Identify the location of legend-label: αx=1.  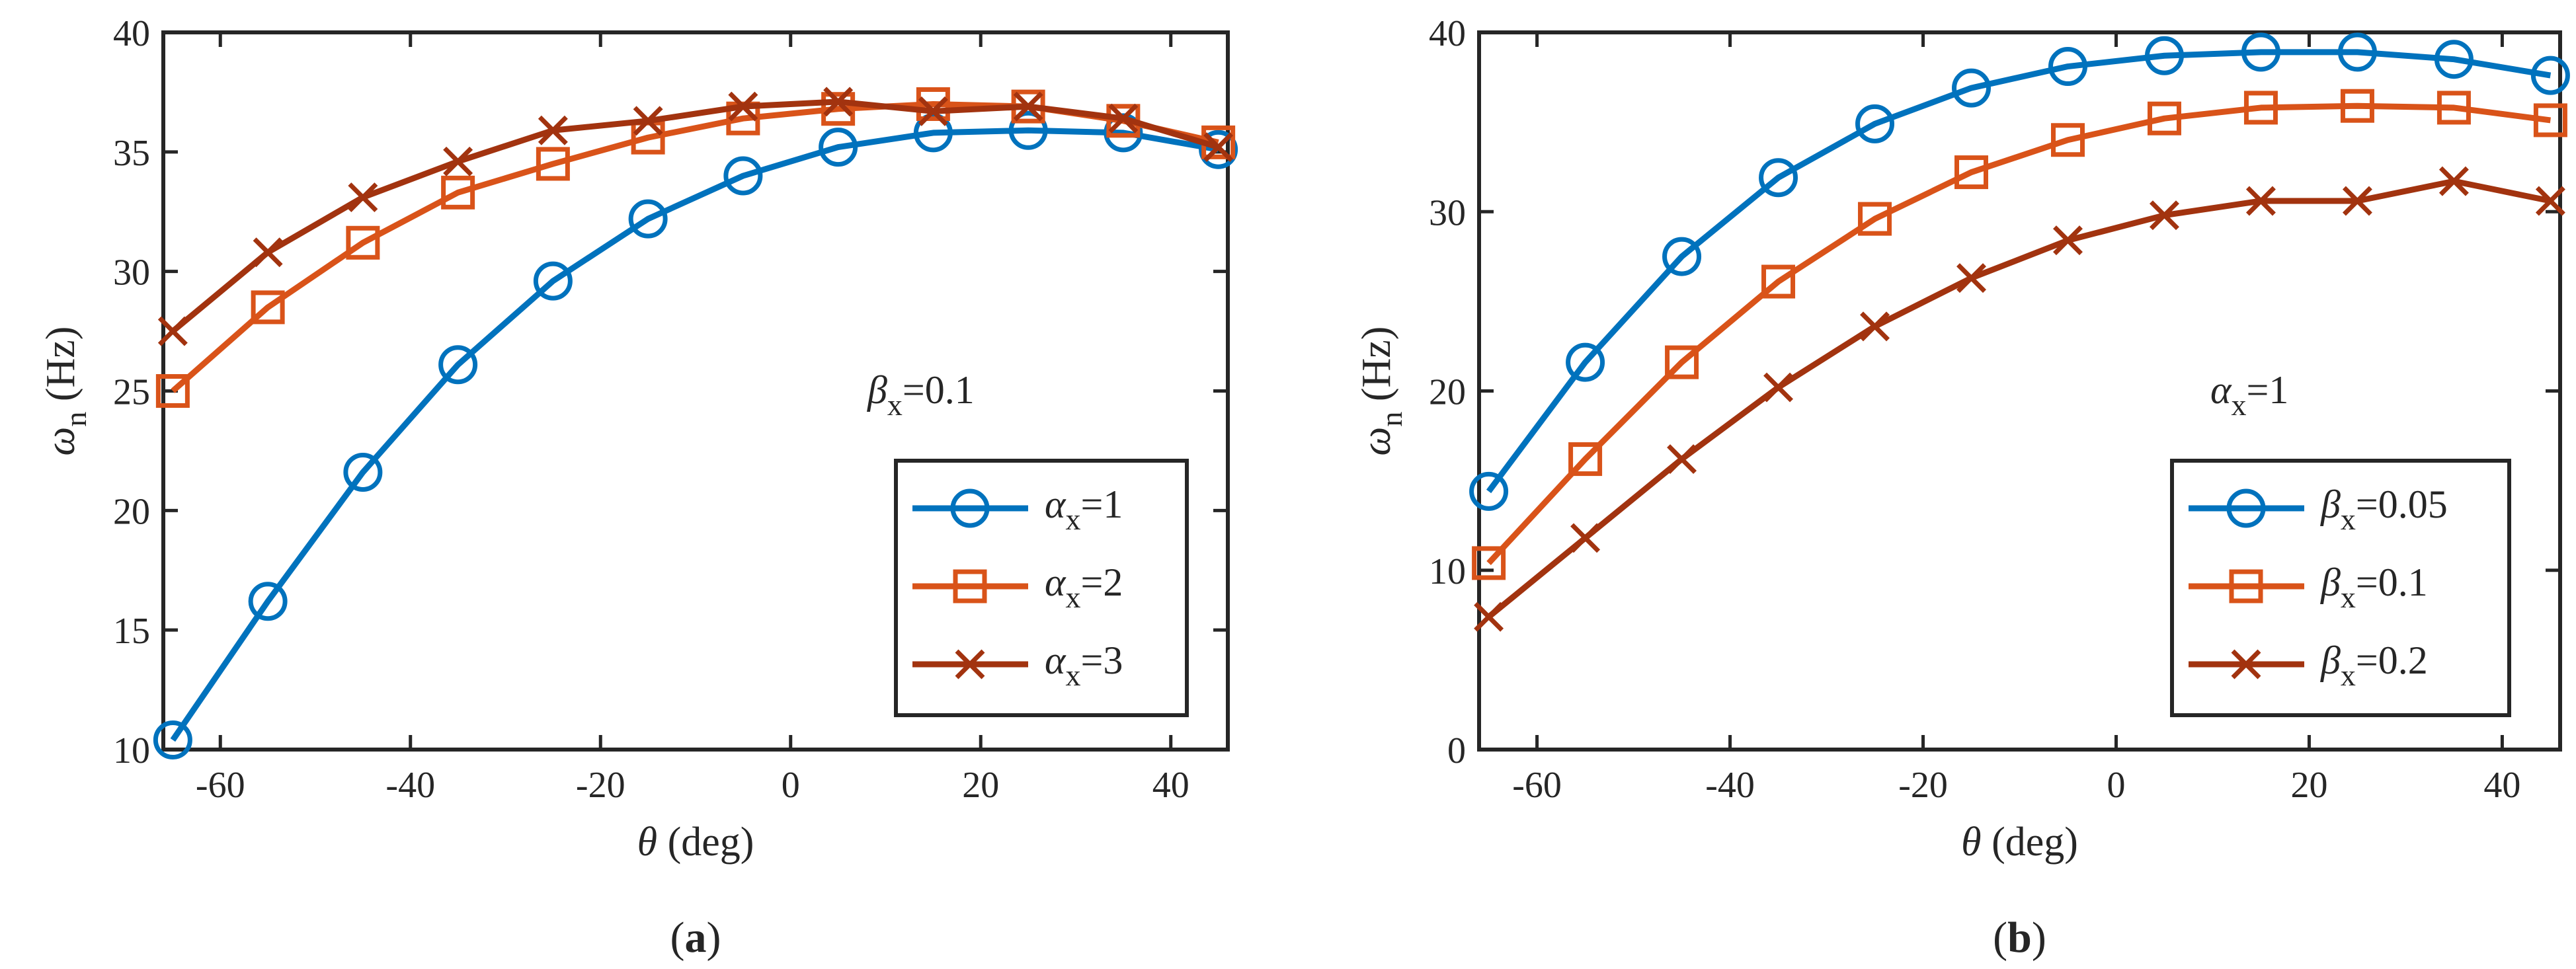
(1084, 509).